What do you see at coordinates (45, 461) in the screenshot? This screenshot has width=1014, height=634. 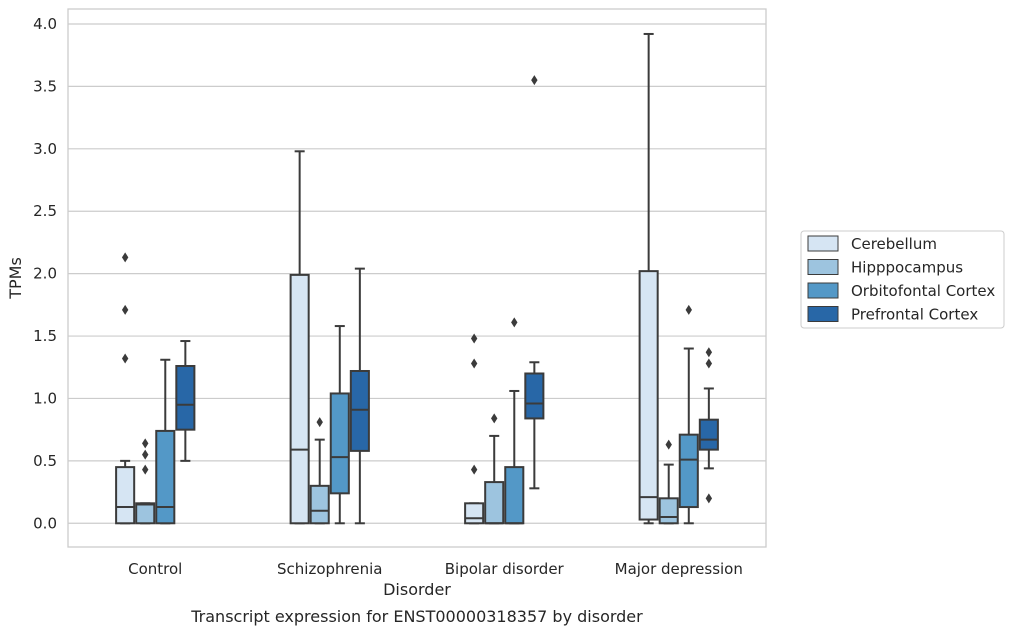 I see `y-tick-label: 0.5` at bounding box center [45, 461].